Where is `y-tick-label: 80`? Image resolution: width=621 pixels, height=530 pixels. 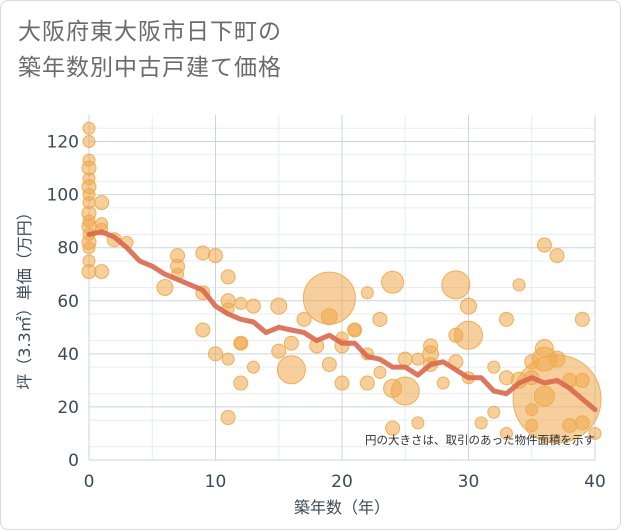 y-tick-label: 80 is located at coordinates (68, 249).